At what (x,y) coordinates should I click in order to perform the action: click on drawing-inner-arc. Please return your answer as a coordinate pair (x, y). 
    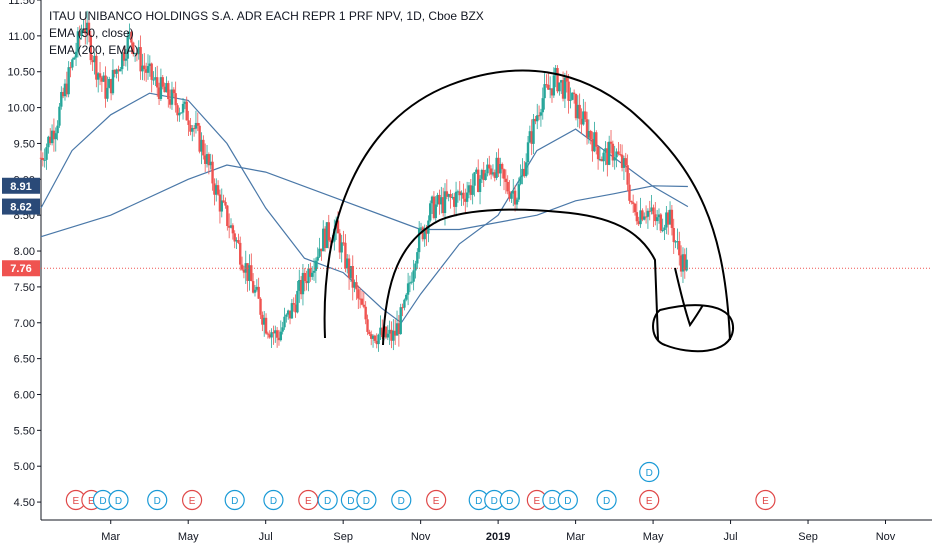
    Looking at the image, I should click on (520, 277).